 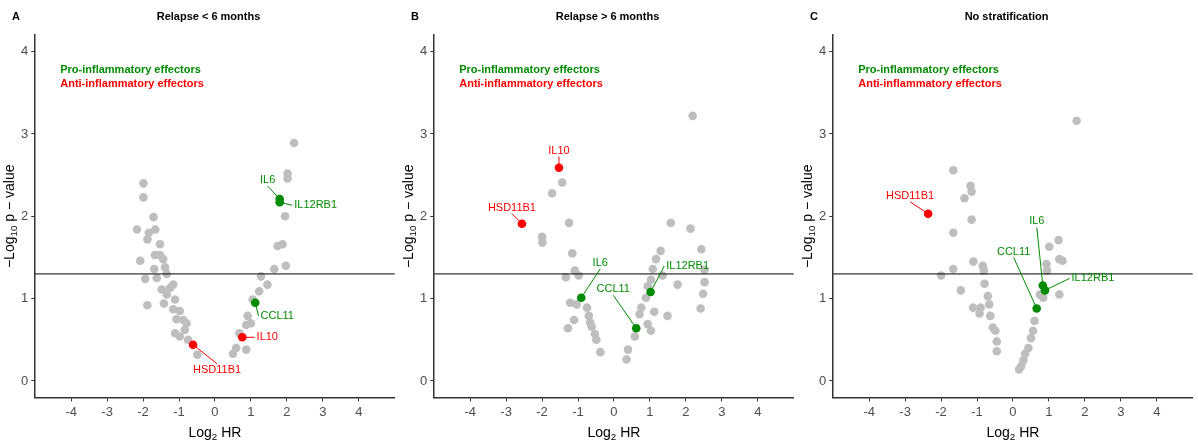 What do you see at coordinates (208, 15) in the screenshot?
I see `chart-title: Relapse < 6 months` at bounding box center [208, 15].